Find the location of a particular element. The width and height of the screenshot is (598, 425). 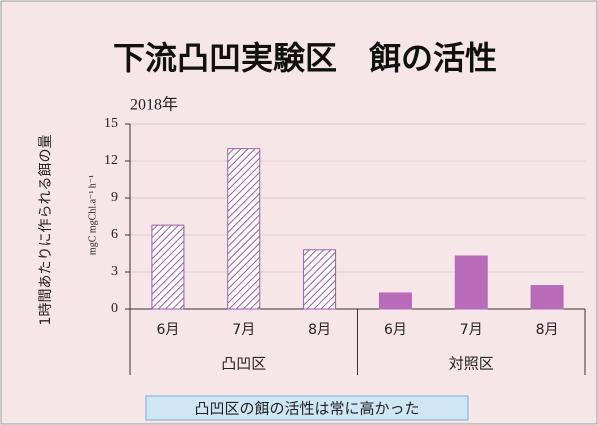

y-tick-label: 3 is located at coordinates (114, 271).